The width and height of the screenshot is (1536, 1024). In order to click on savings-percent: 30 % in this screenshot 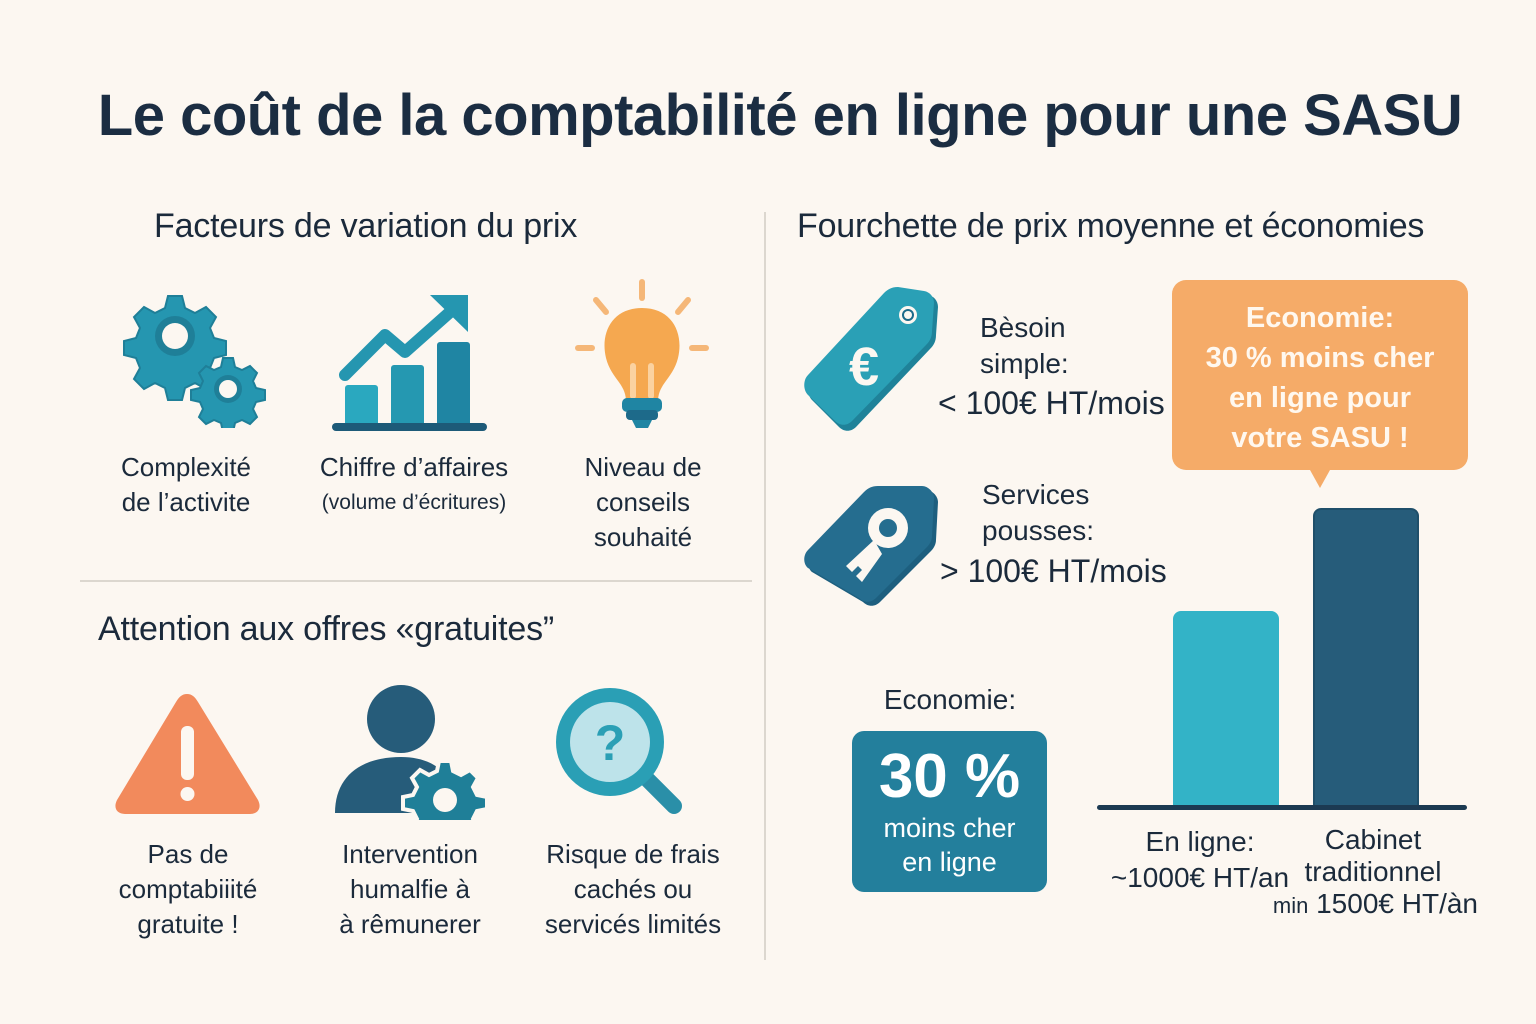, I will do `click(949, 776)`.